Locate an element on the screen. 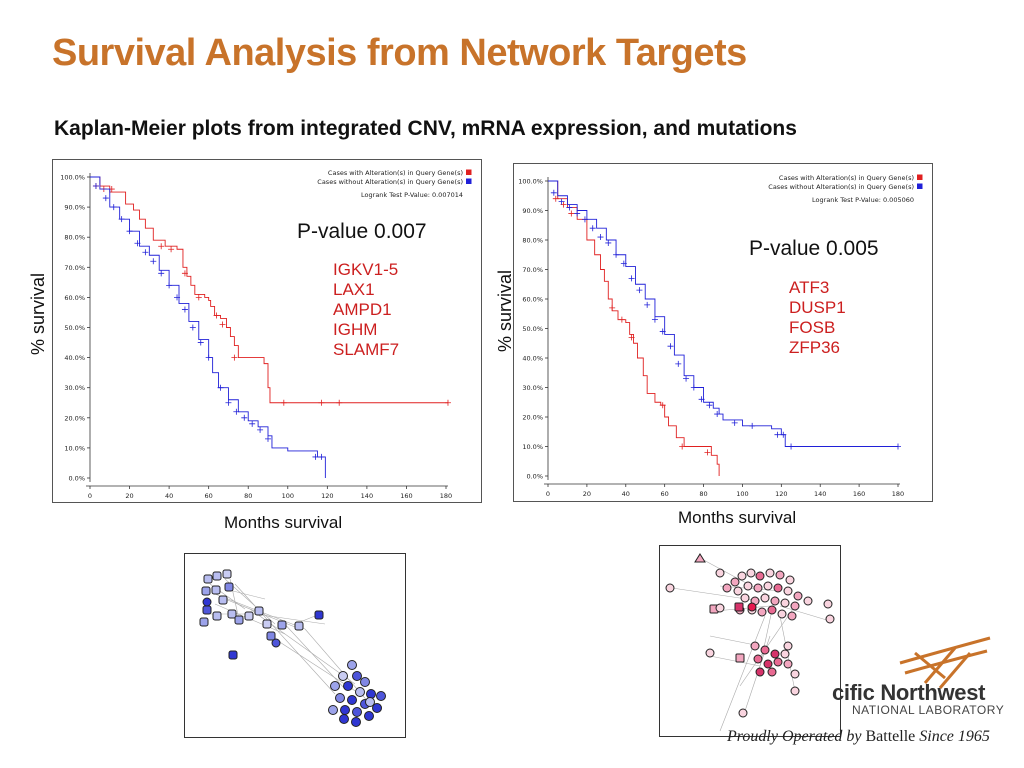 Image resolution: width=1024 pixels, height=768 pixels. y-tick-label: 30.0% is located at coordinates (74, 388).